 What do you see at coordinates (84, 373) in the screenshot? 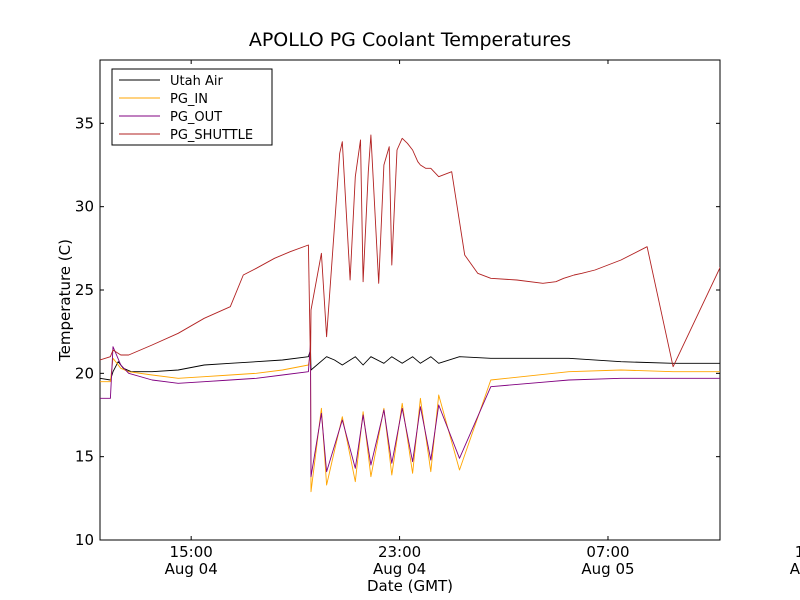
I see `y-tick-label: 20` at bounding box center [84, 373].